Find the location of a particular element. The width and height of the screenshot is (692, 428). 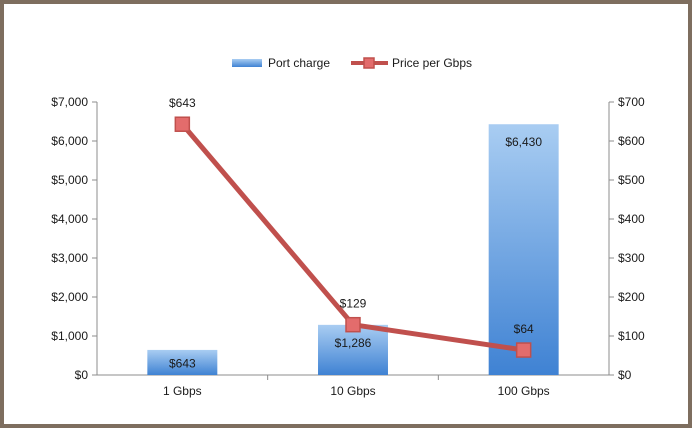

right-y-axis-ticks: $0 $100 $200 $300 $400 $500 $600 $700 is located at coordinates (627, 238).